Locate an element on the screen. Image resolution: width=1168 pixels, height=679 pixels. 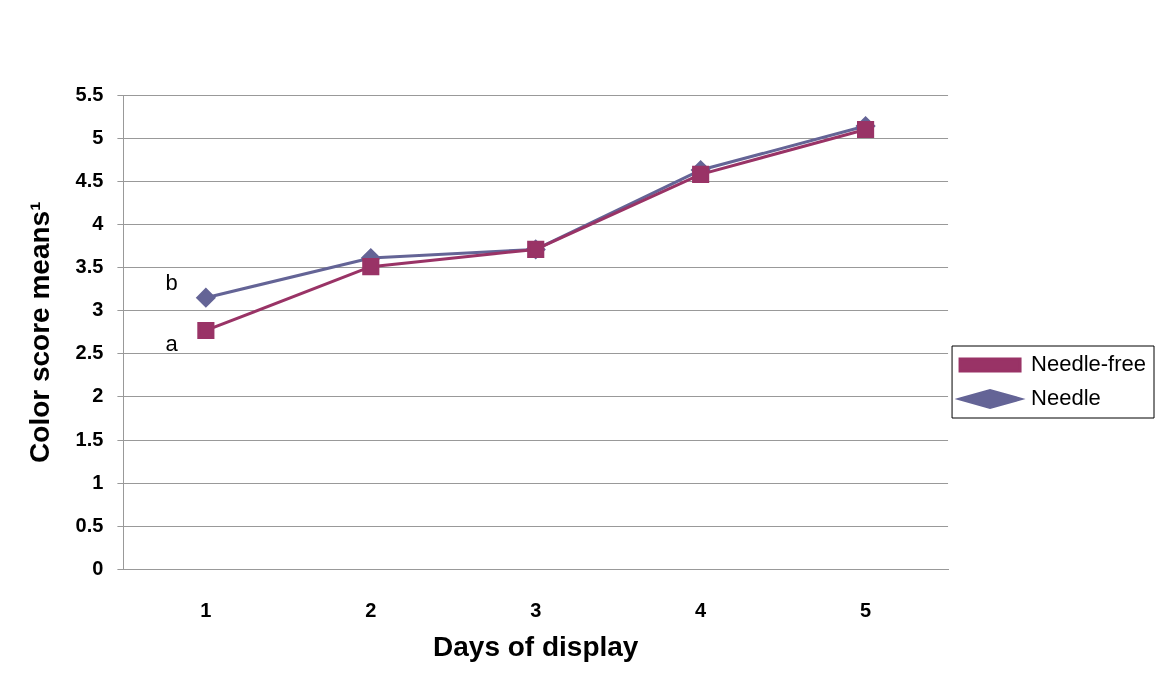
y-tick-label: 4.5 is located at coordinates (89, 179).